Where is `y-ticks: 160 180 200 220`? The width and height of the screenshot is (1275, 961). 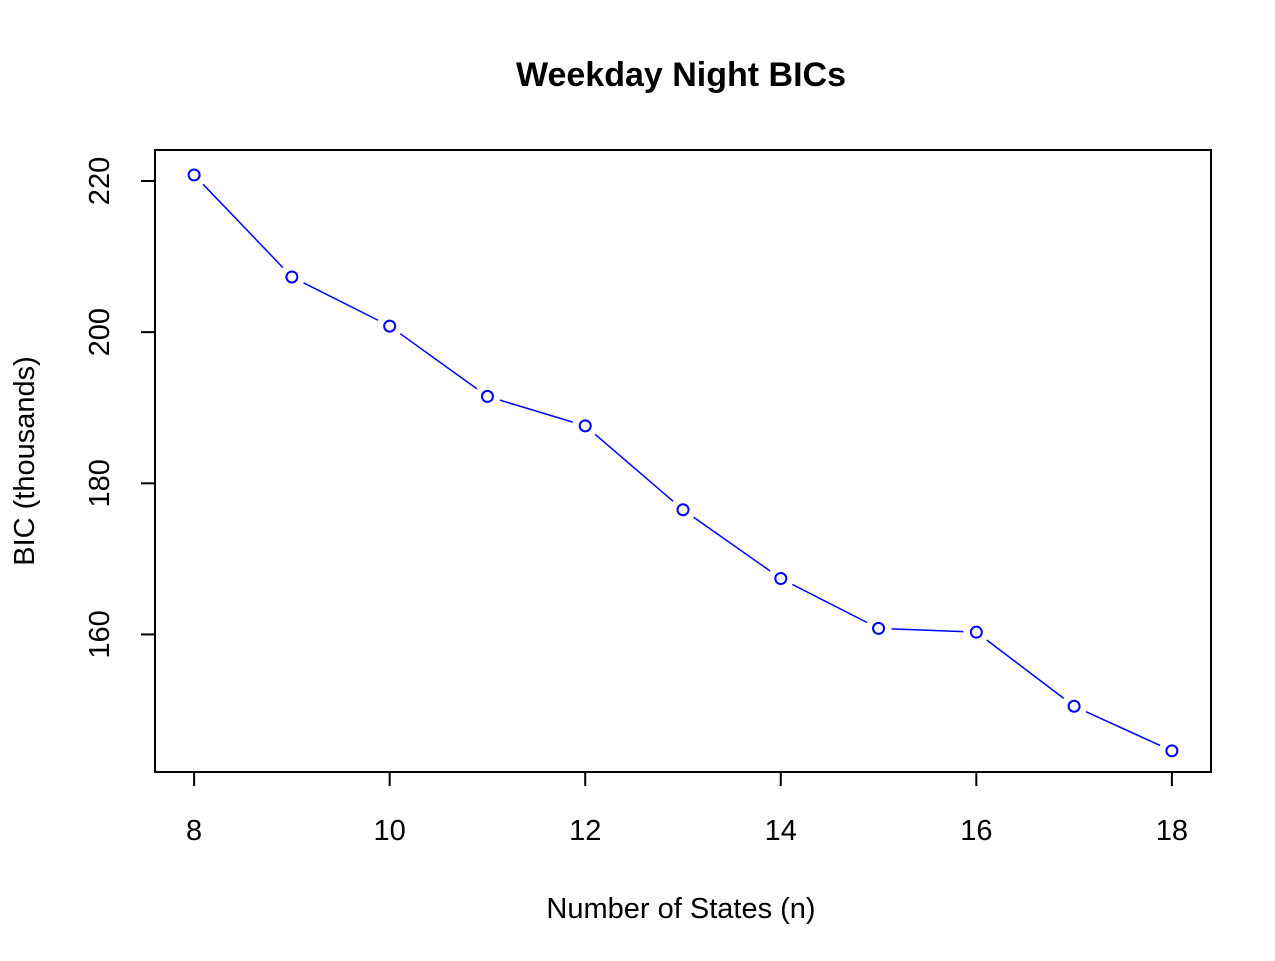
y-ticks: 160 180 200 220 is located at coordinates (119, 408).